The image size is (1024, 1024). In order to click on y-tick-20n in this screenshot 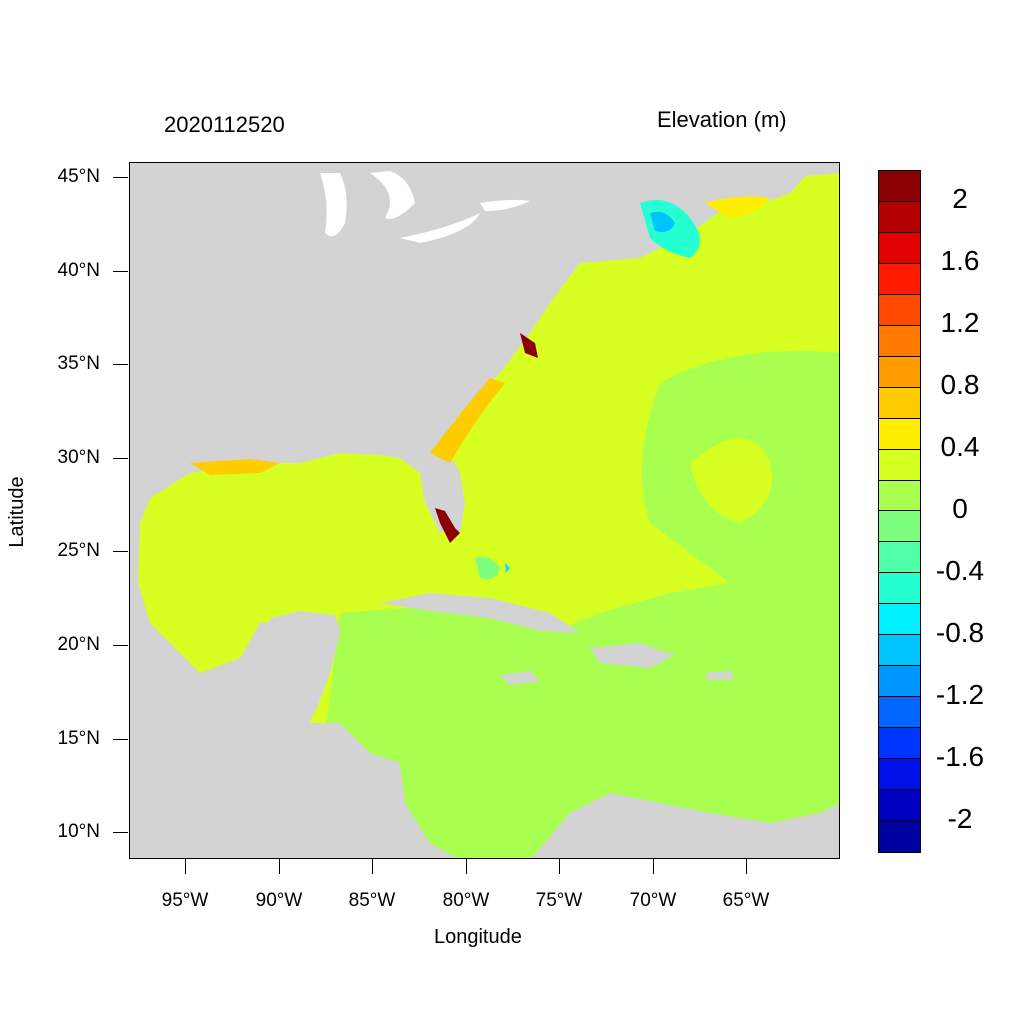, I will do `click(120, 645)`.